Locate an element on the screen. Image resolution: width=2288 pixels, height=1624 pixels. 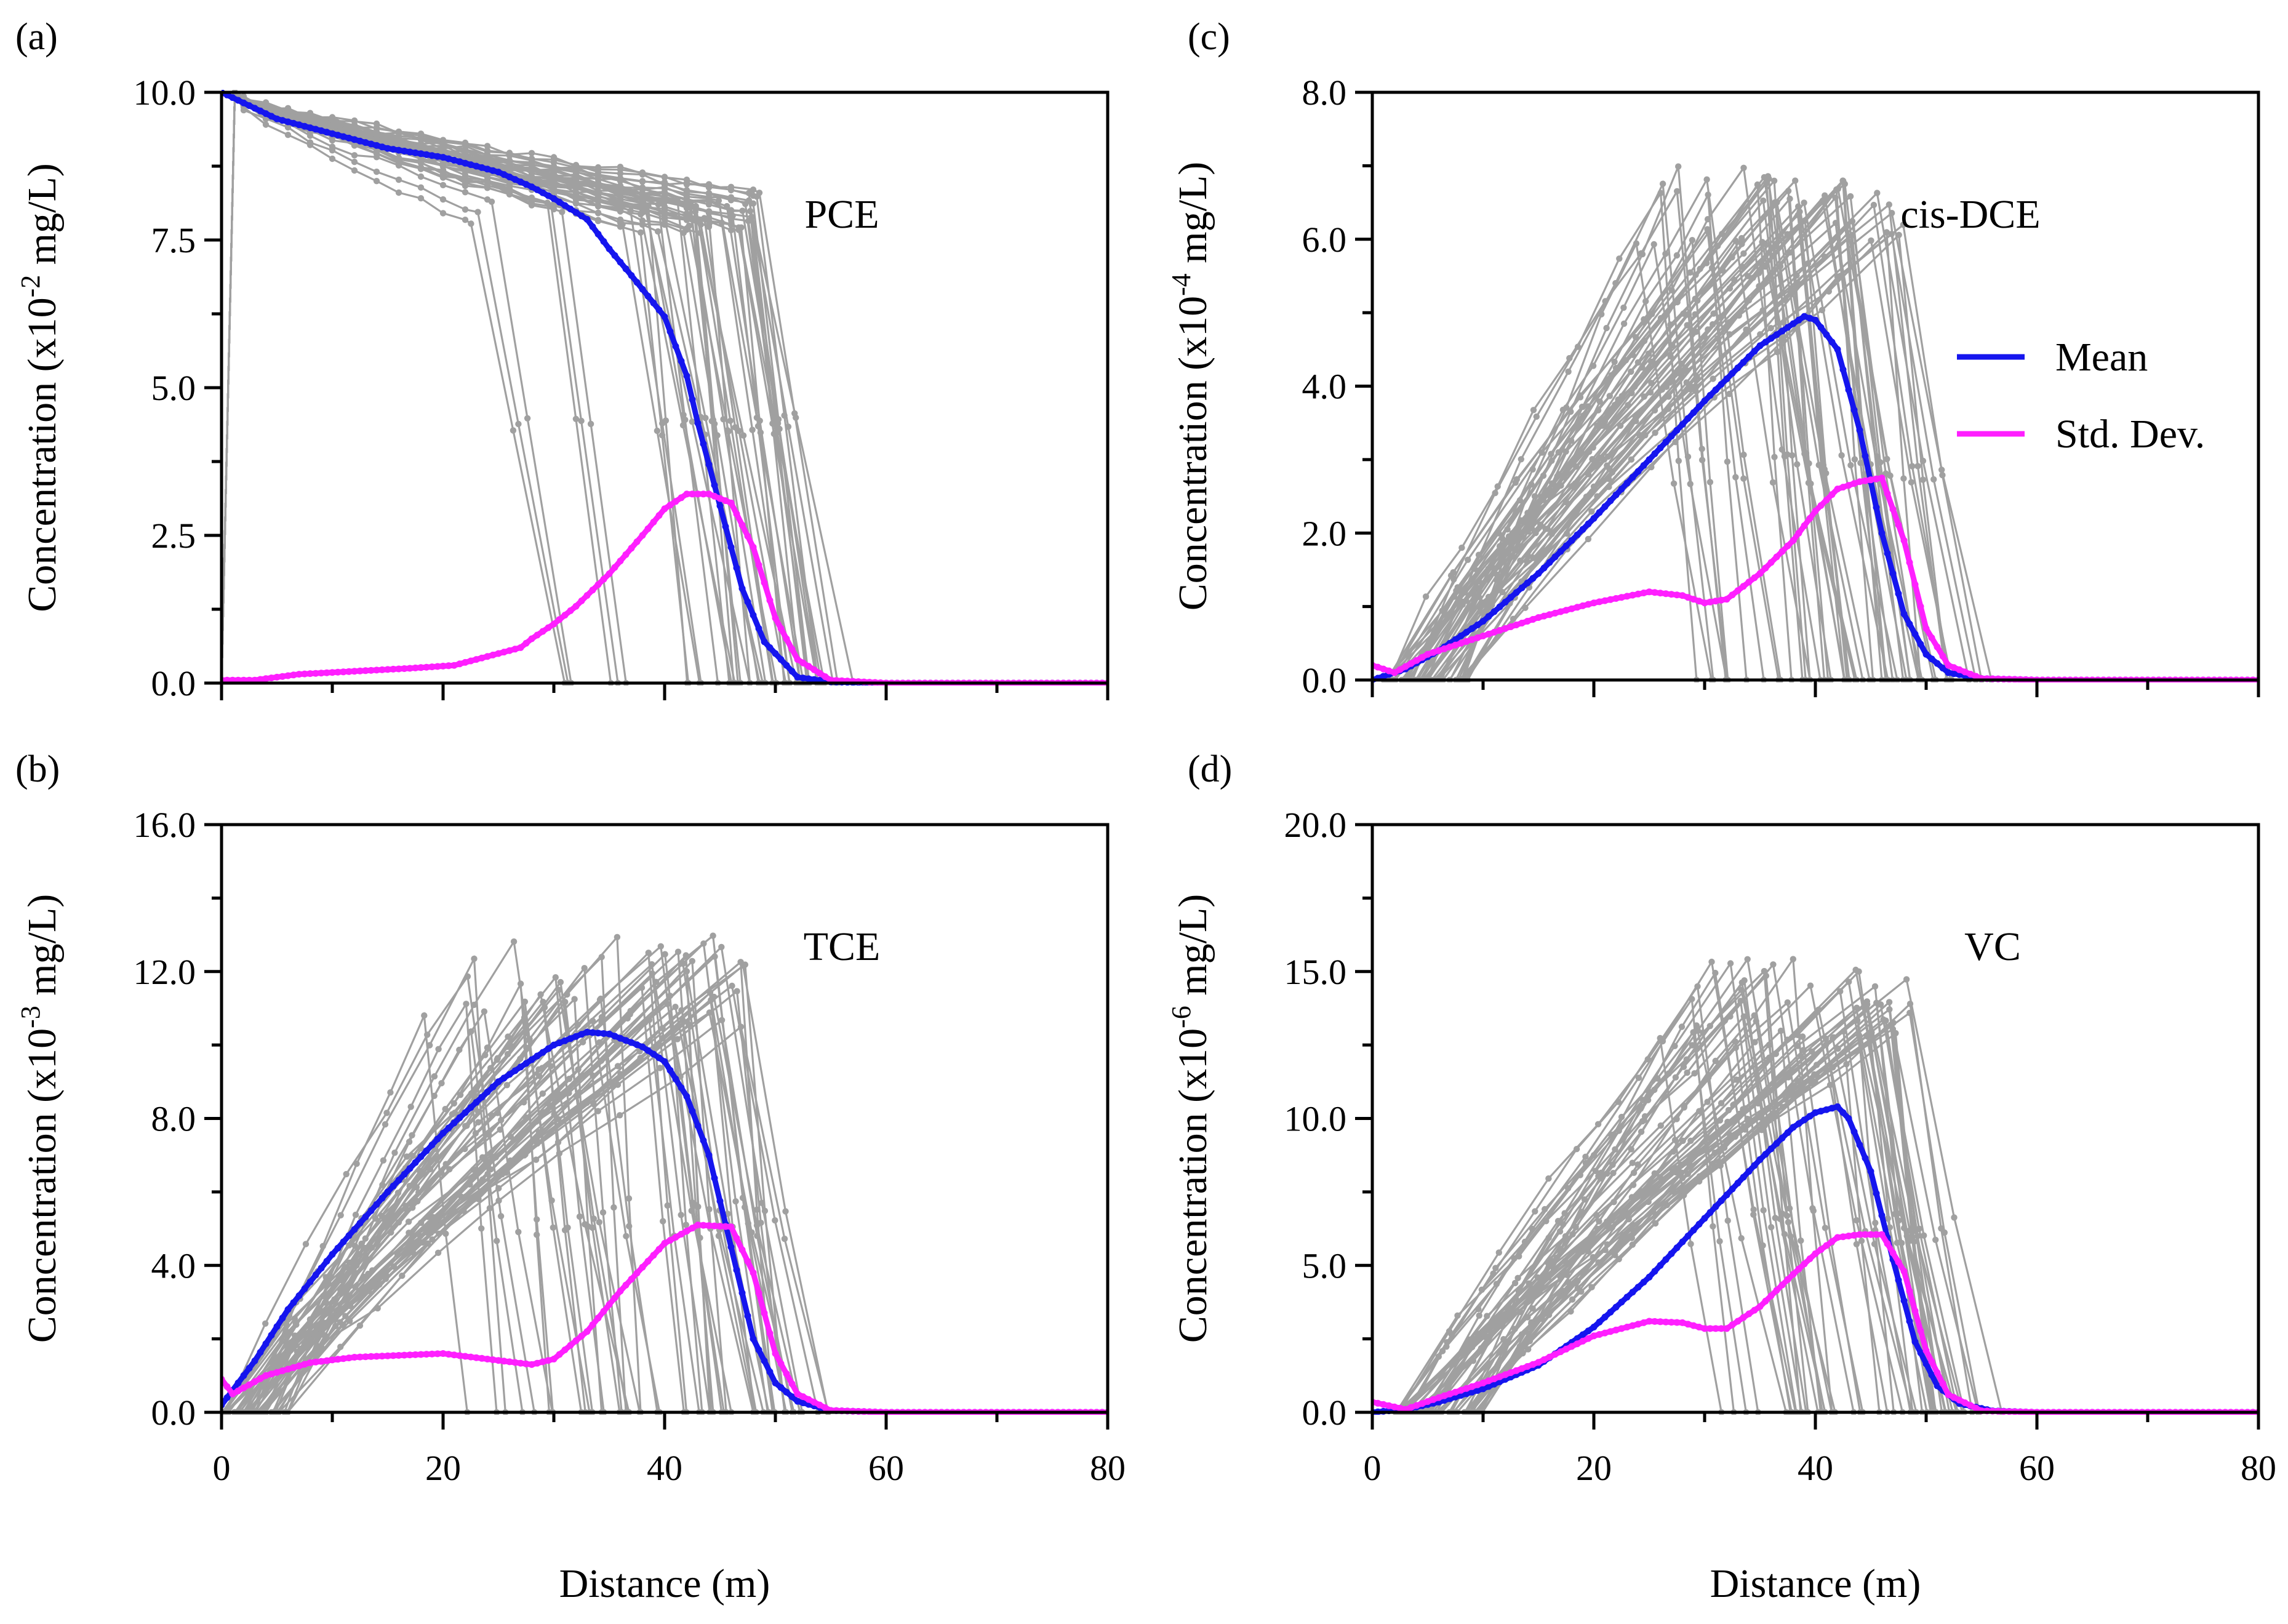
realization-line is located at coordinates (1815, 436).